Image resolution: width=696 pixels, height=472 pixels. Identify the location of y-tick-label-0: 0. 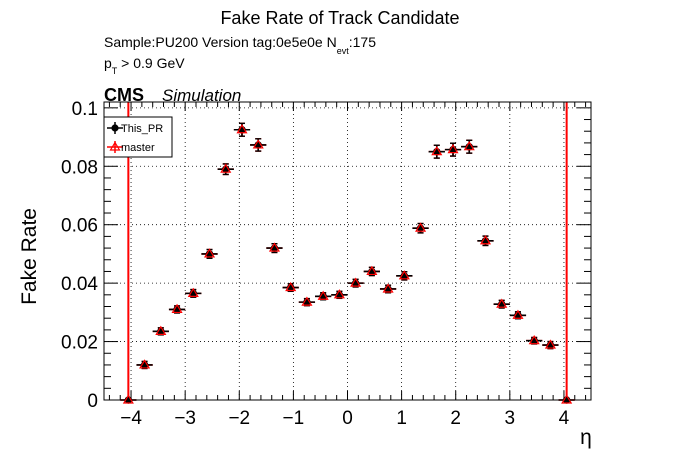
(92, 401).